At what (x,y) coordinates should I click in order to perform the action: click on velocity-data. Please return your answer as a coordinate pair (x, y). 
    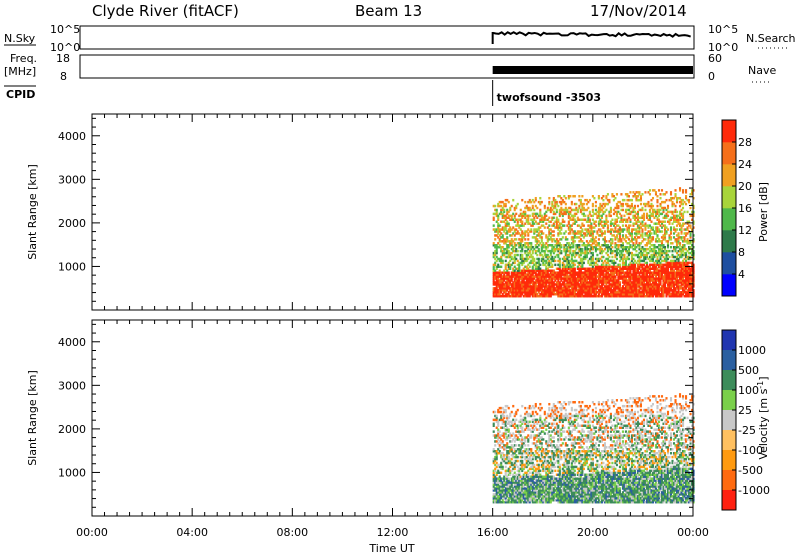
    Looking at the image, I should click on (593, 448).